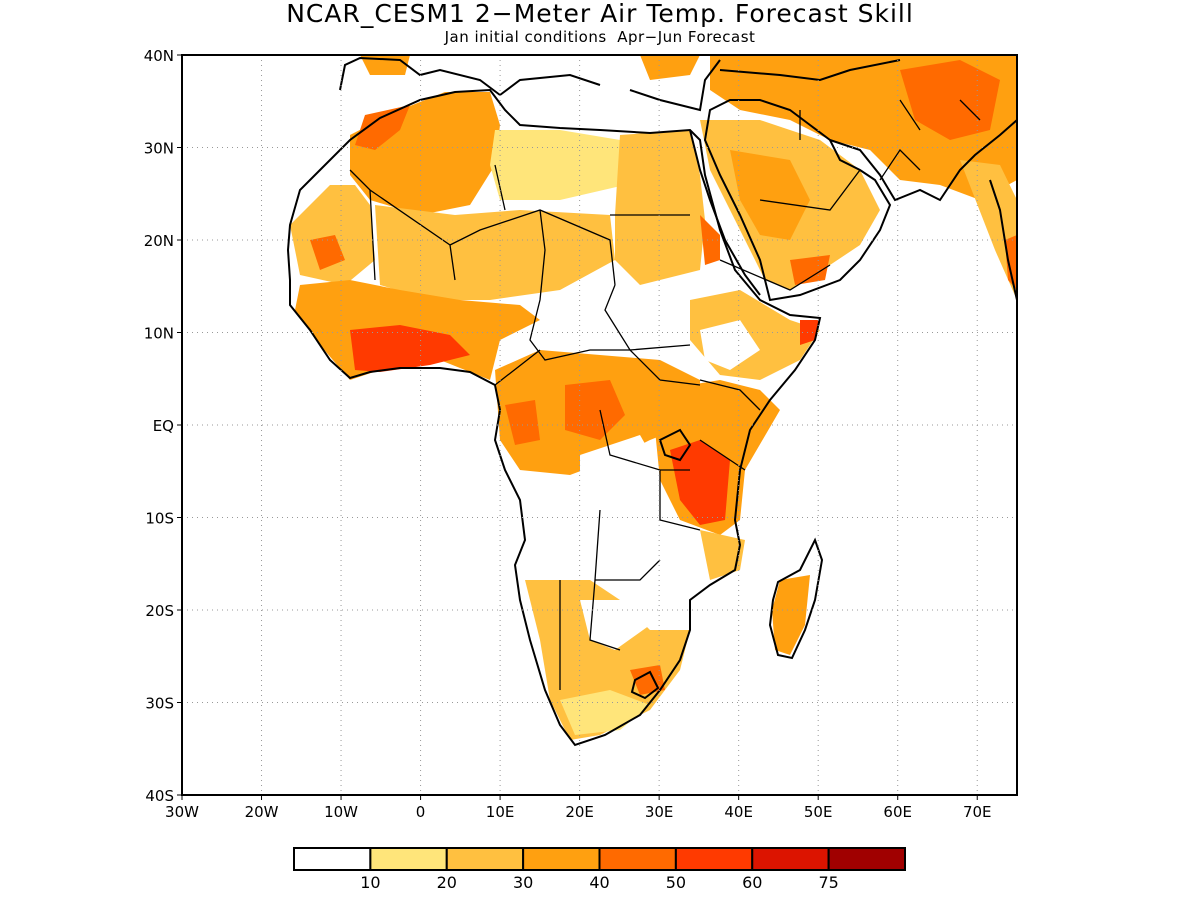 This screenshot has width=1200, height=900. I want to click on region-nw-africa-light, so click(332, 235).